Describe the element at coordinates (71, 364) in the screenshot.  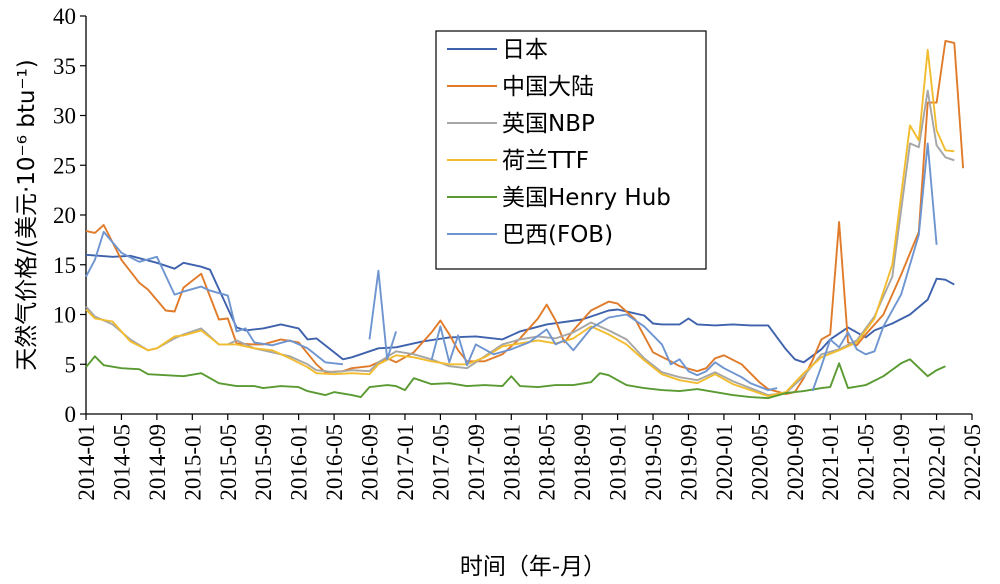
I see `y-tick-label: 5` at that location.